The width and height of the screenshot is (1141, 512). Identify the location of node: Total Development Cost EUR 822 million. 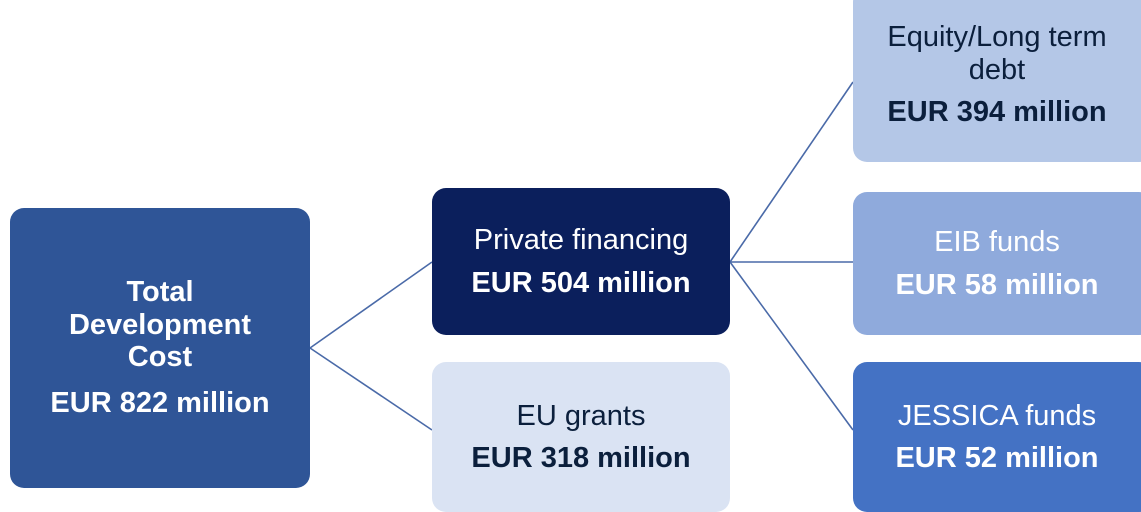
(160, 348).